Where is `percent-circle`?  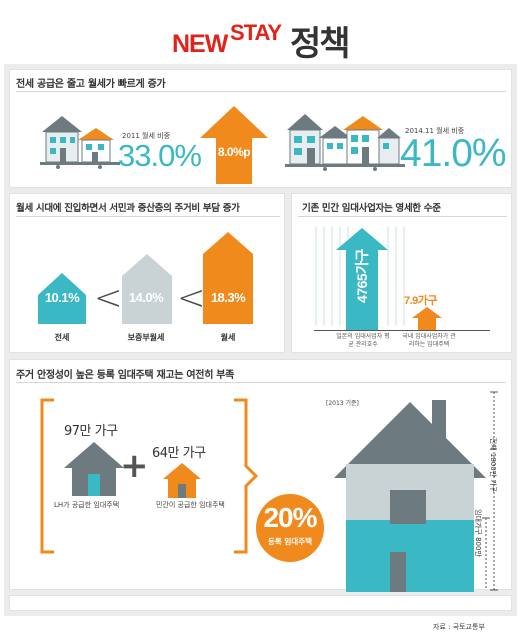
percent-circle is located at coordinates (290, 528).